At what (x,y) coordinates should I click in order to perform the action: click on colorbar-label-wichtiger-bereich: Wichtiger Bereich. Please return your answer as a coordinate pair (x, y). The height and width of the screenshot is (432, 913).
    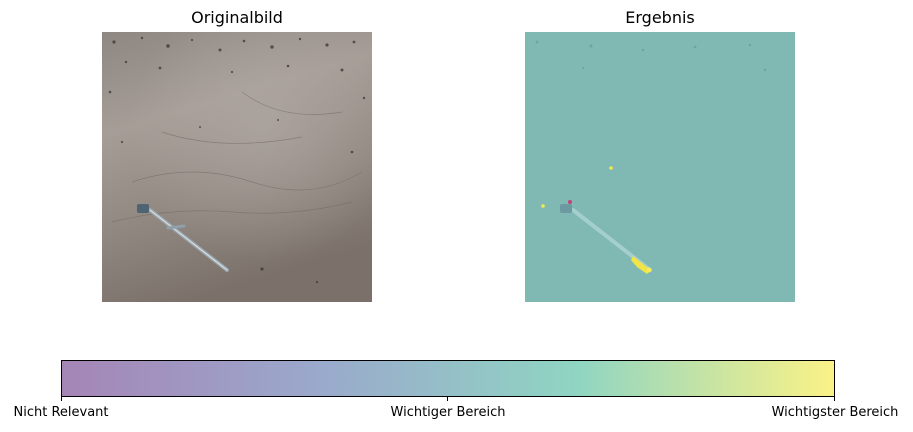
    Looking at the image, I should click on (448, 412).